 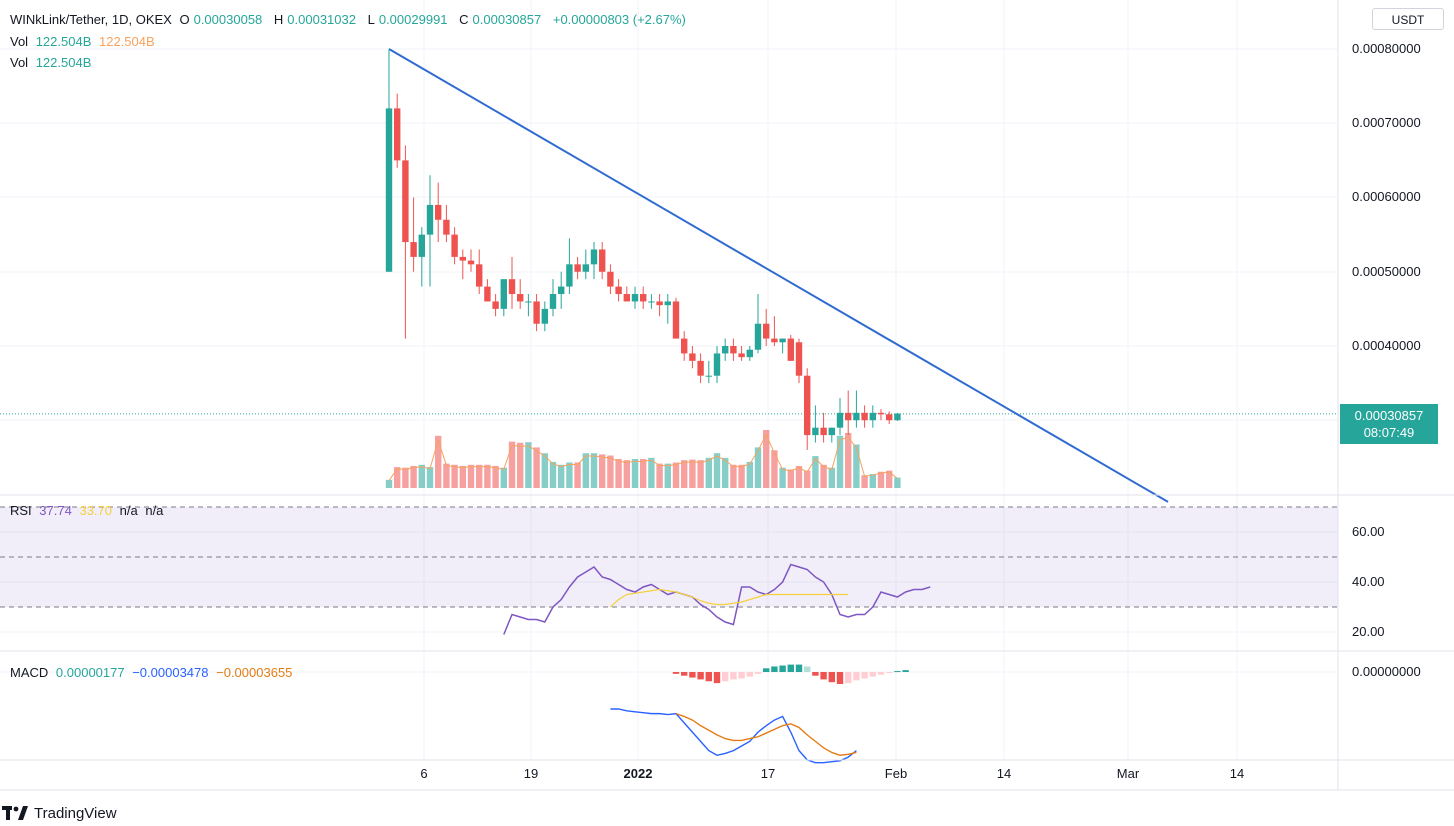 I want to click on volume-legend: Vol 122.504B 122.504B, so click(x=84, y=41).